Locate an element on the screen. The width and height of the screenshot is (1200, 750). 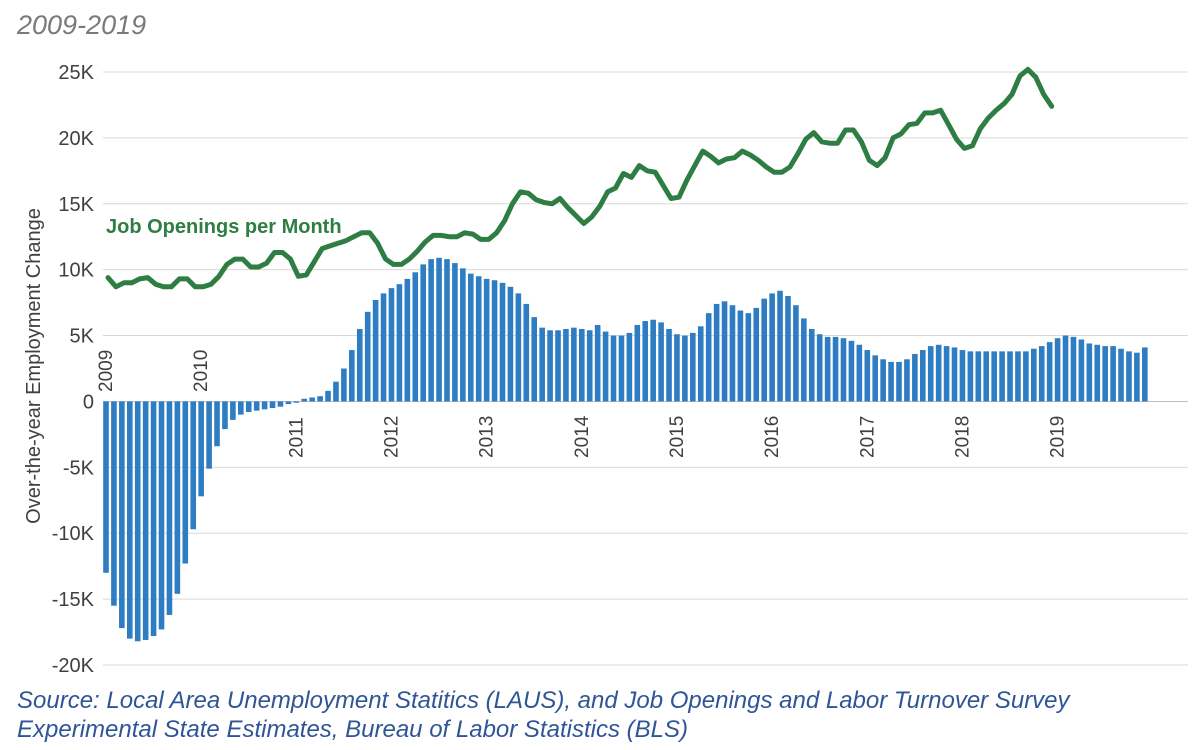
chart-subtitle: 2009-2019 is located at coordinates (82, 25).